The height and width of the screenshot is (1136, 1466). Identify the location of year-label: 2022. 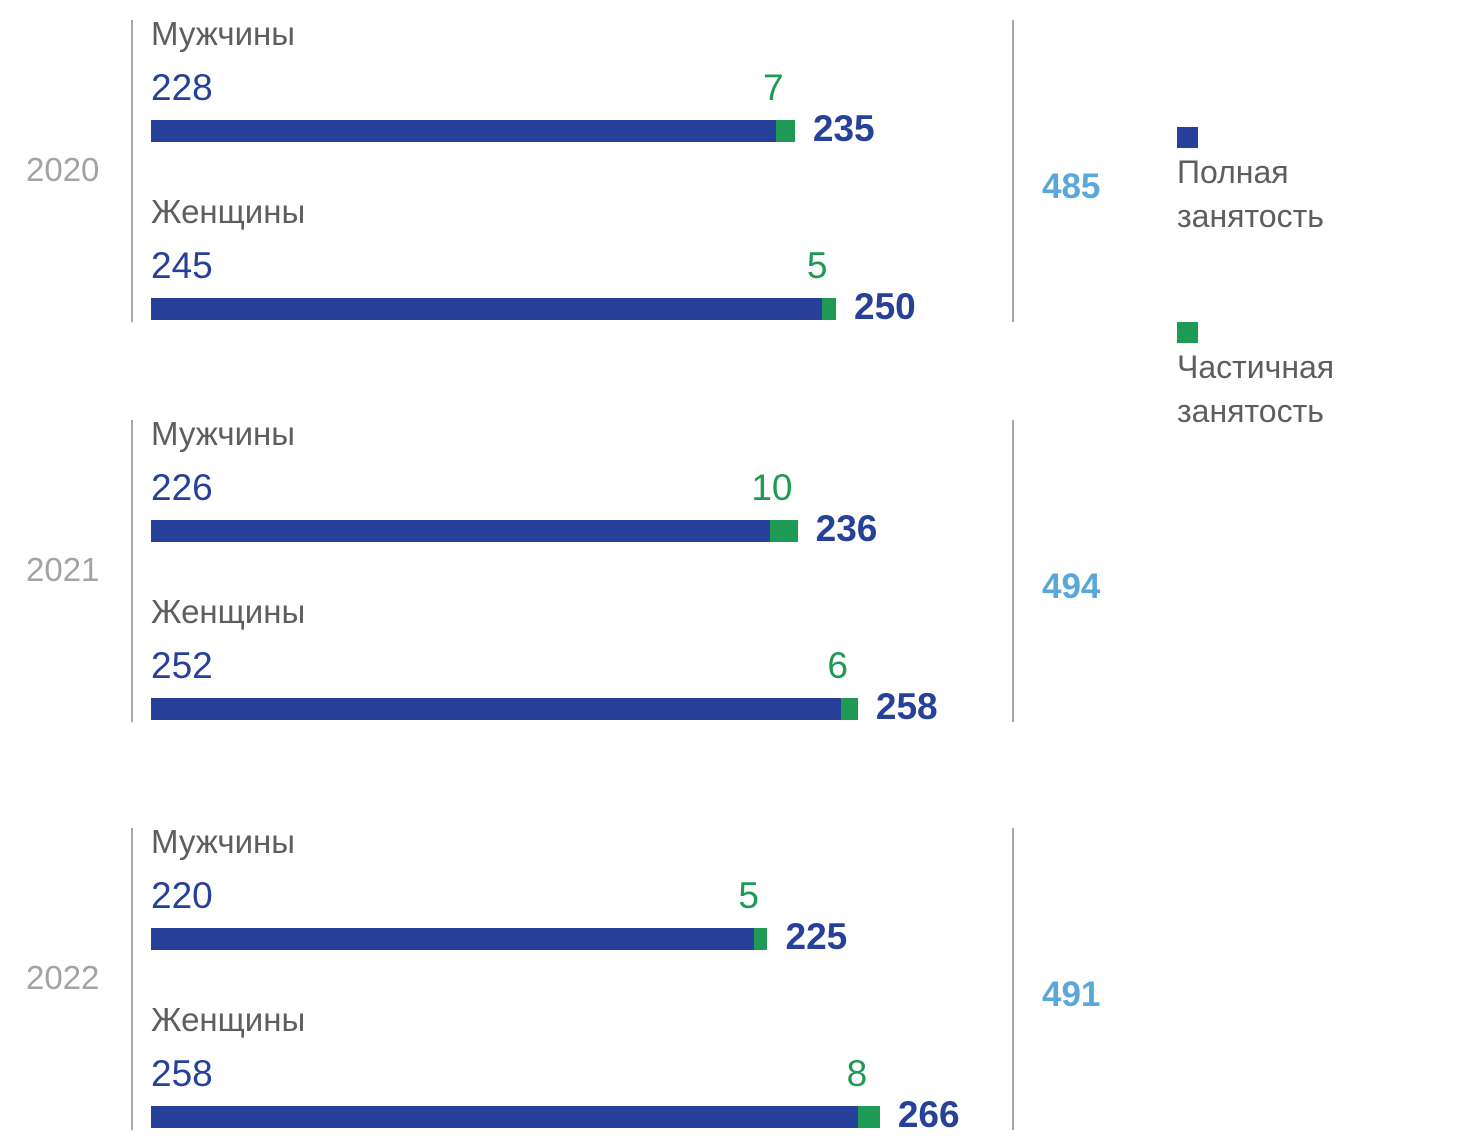
(63, 977).